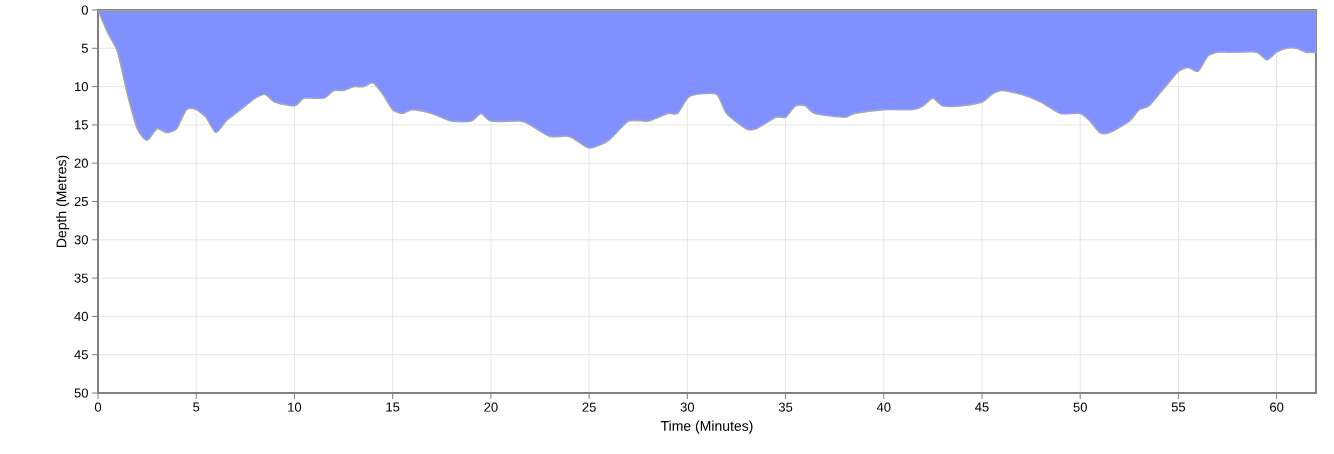  What do you see at coordinates (883, 407) in the screenshot?
I see `x-tick-label: 40` at bounding box center [883, 407].